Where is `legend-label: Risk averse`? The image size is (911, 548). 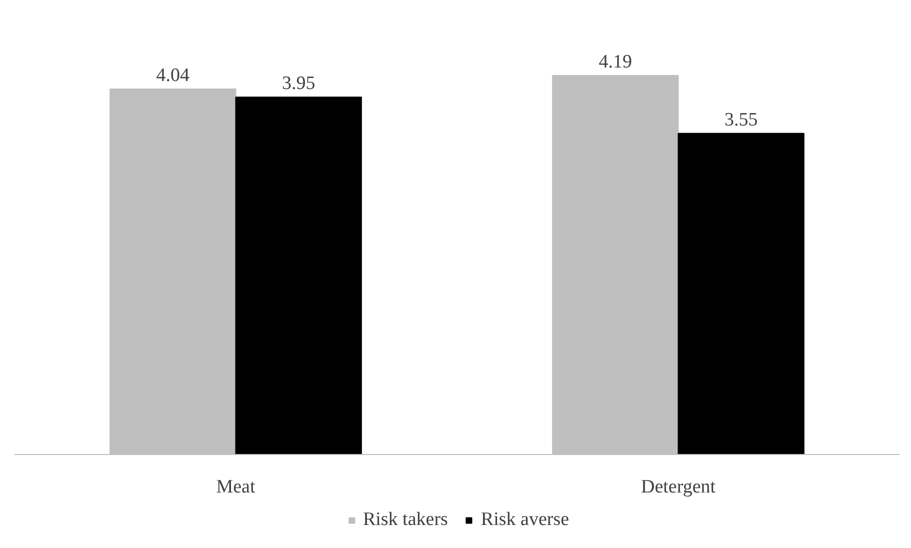
legend-label: Risk averse is located at coordinates (525, 520).